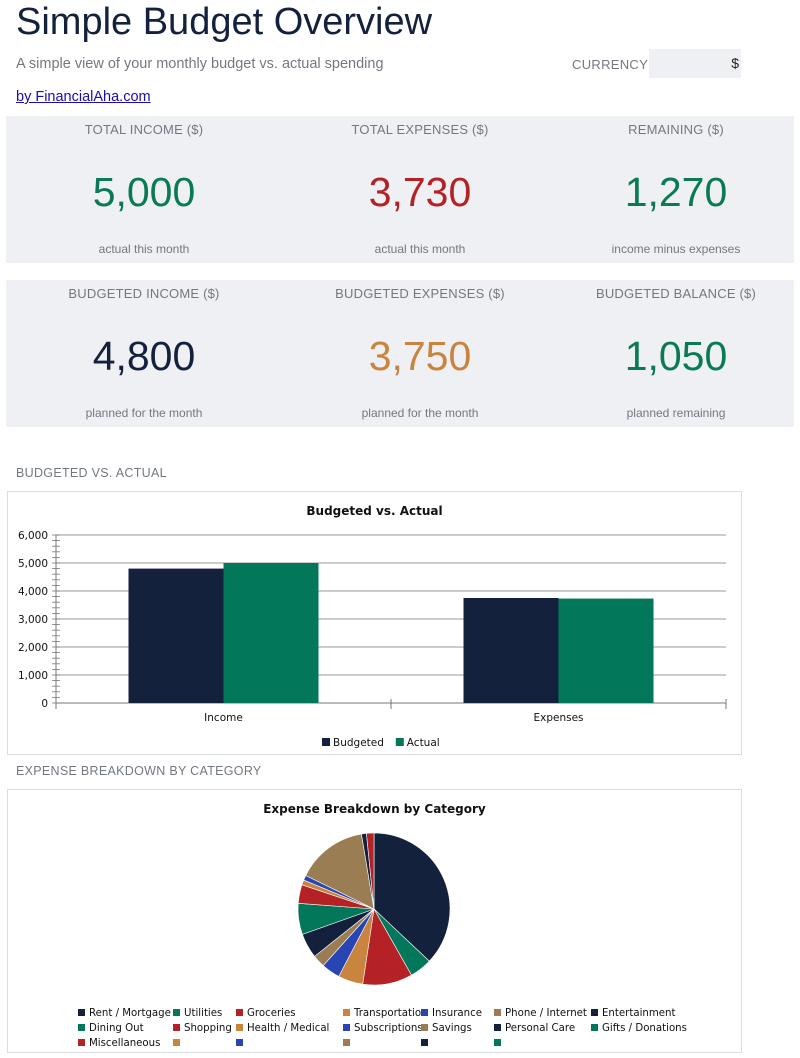 The height and width of the screenshot is (1058, 800). What do you see at coordinates (420, 356) in the screenshot?
I see `card-value: 3,750` at bounding box center [420, 356].